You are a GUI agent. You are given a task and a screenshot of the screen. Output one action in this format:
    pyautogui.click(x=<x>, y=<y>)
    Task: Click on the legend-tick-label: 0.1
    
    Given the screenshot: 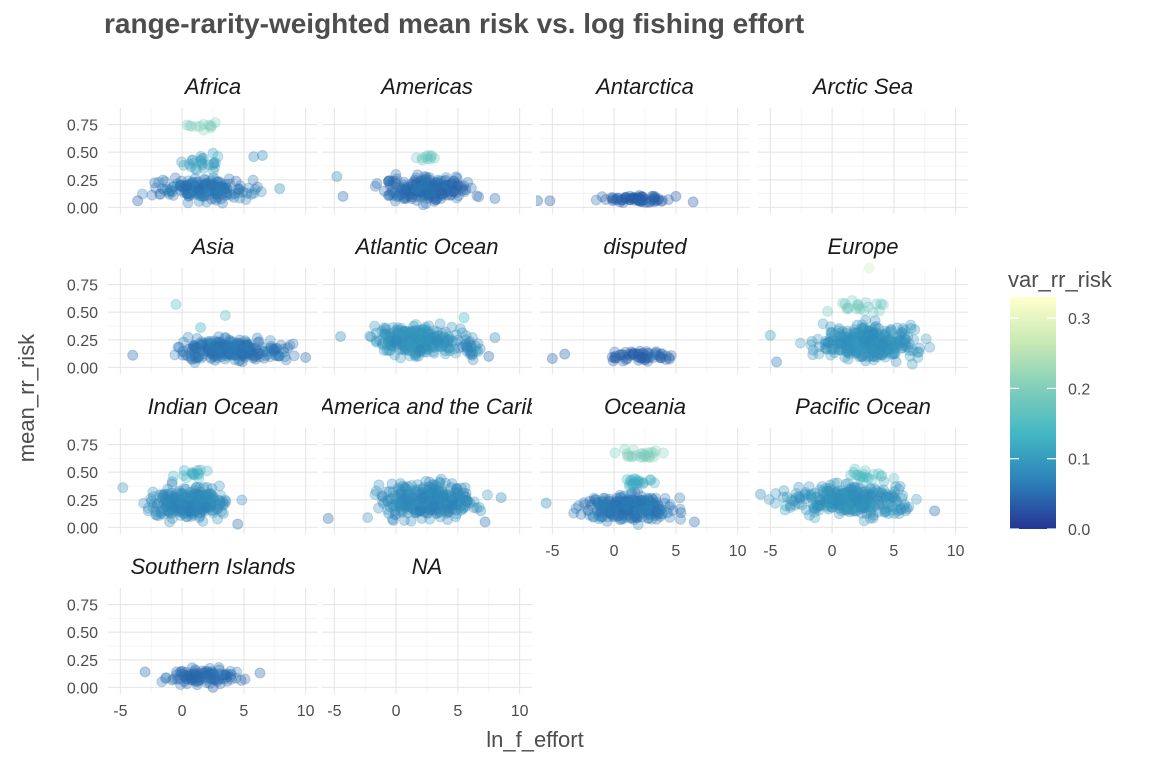 What is the action you would take?
    pyautogui.click(x=1079, y=460)
    